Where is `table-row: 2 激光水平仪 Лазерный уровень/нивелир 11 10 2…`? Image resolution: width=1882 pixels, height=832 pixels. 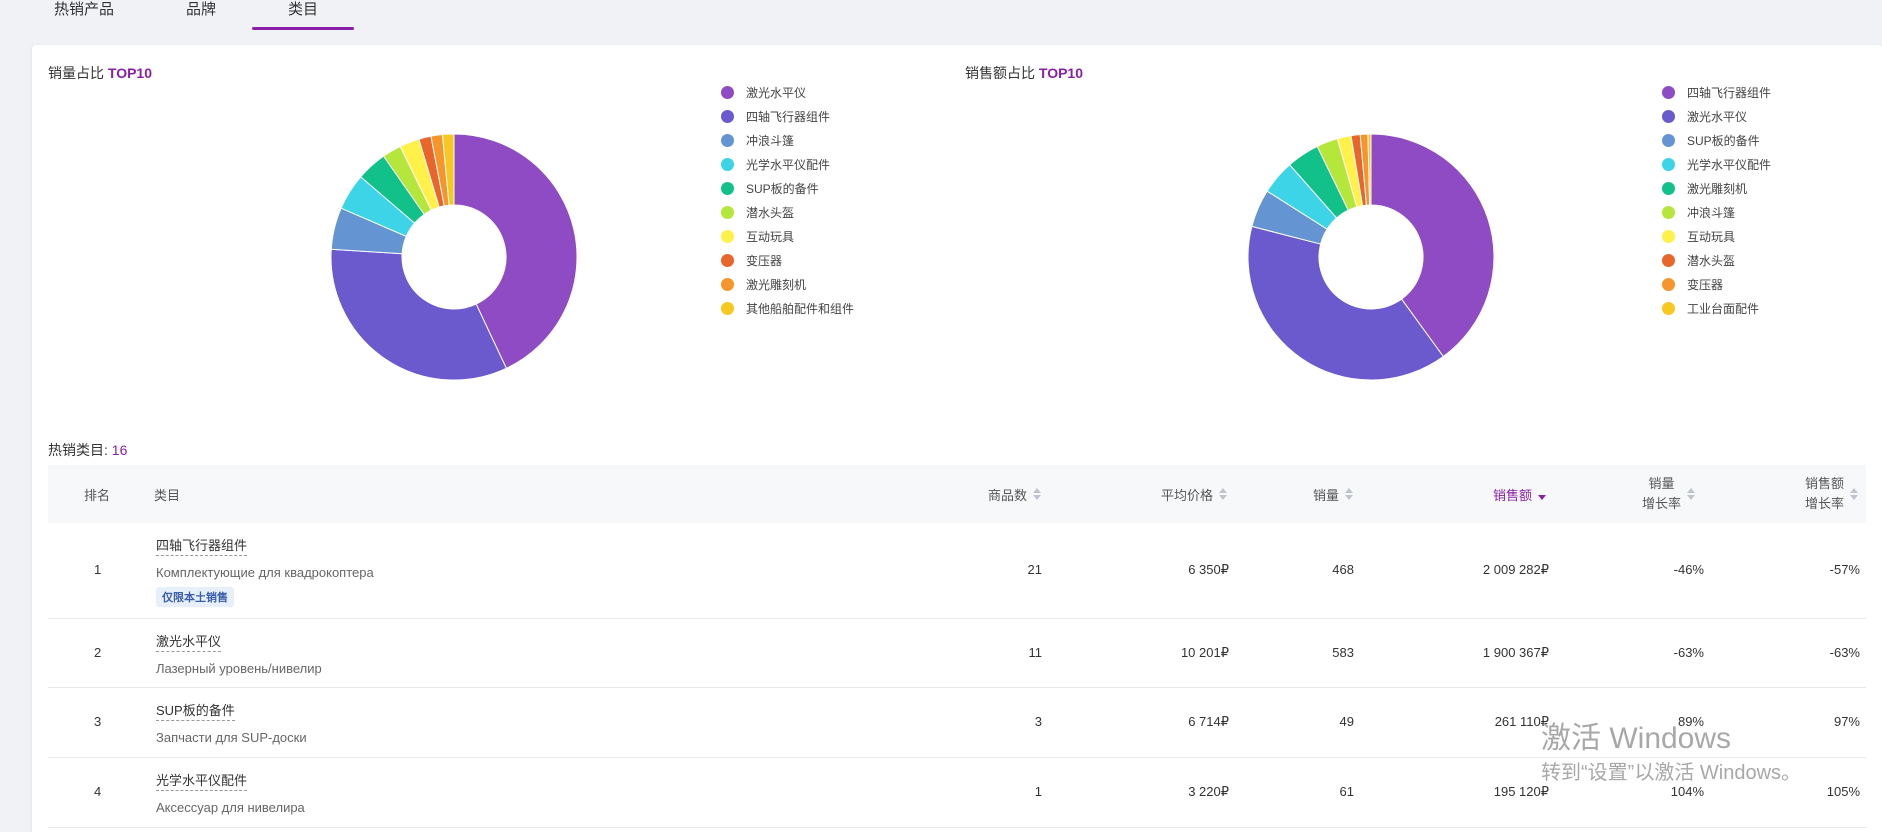 table-row: 2 激光水平仪 Лазерный уровень/нивелир 11 10 2… is located at coordinates (957, 653).